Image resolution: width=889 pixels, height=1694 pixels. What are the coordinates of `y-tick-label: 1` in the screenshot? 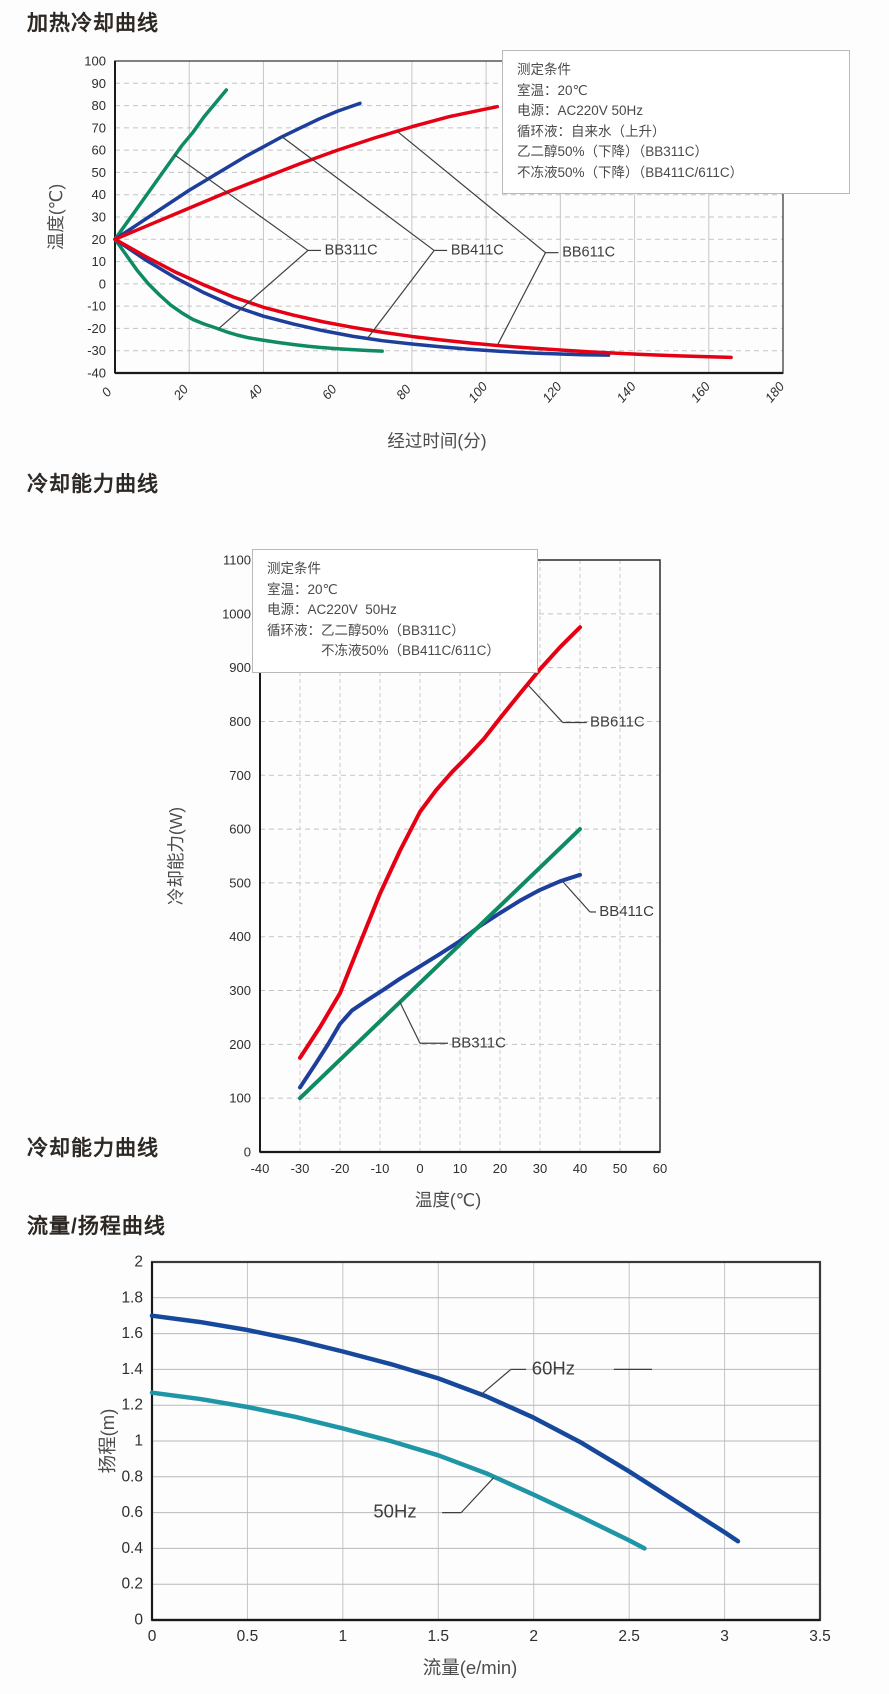 It's located at (138, 1441).